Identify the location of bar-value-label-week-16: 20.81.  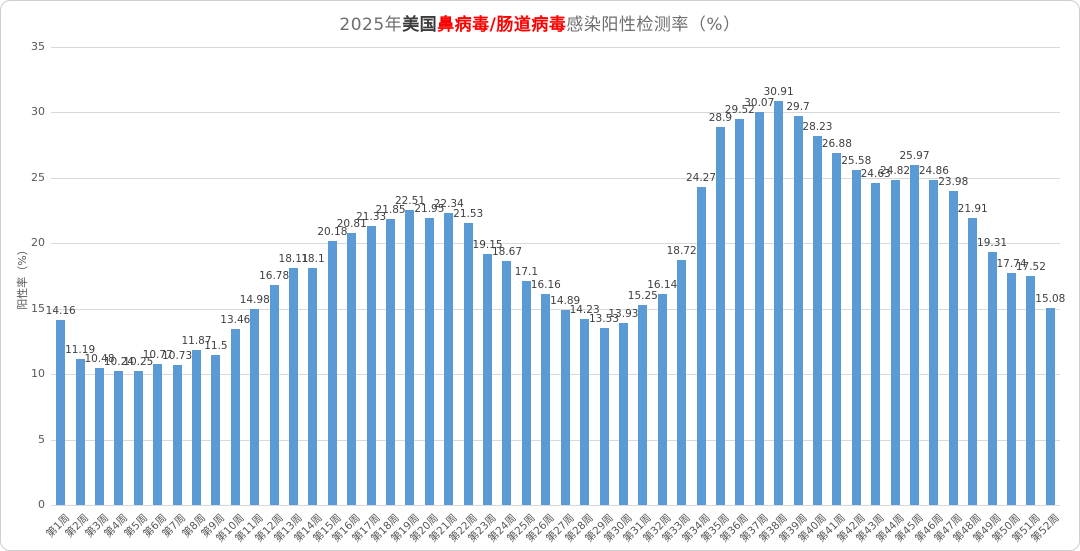
(351, 223).